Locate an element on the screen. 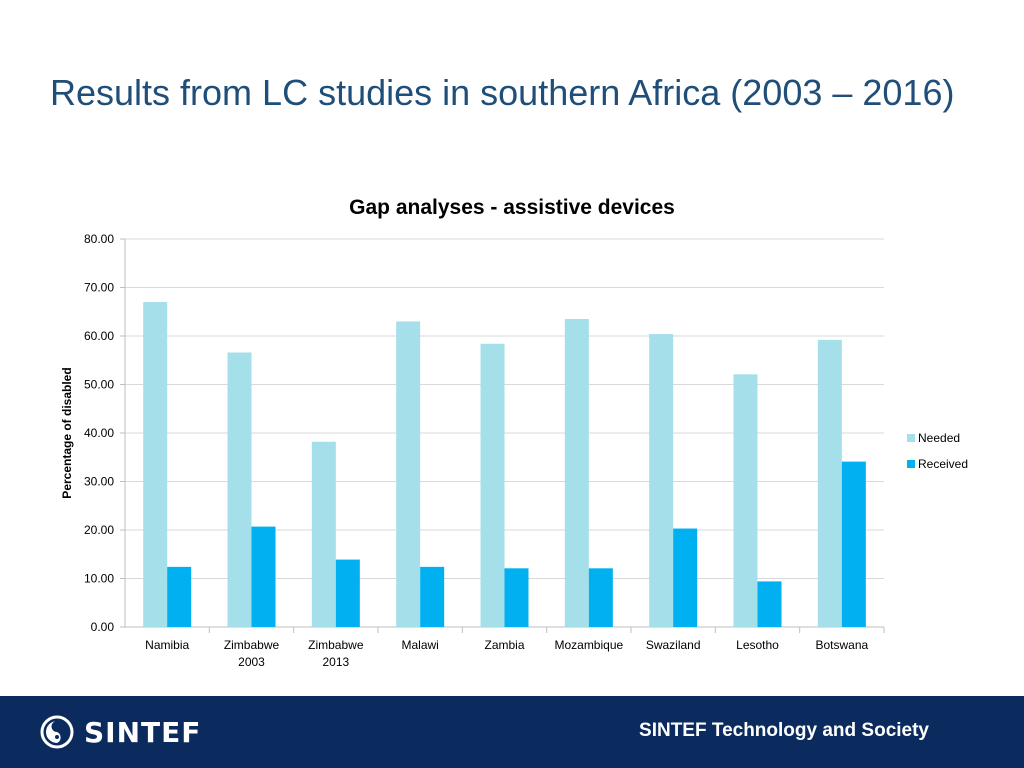 The height and width of the screenshot is (768, 1024). sintef-logo: SINTEF is located at coordinates (120, 732).